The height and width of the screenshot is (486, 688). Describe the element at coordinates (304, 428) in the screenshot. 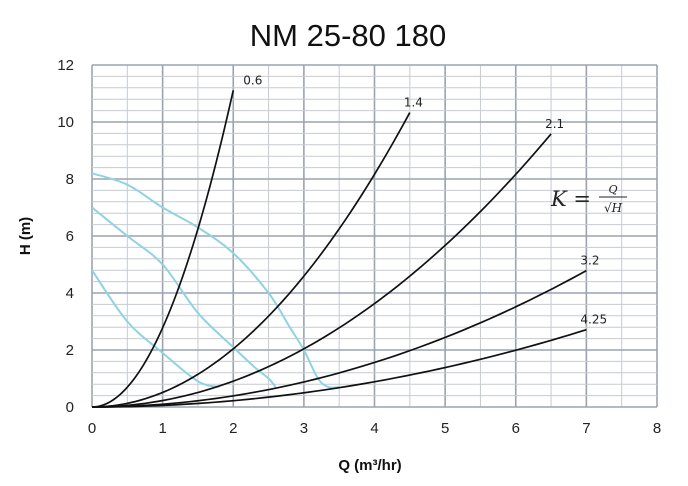

I see `x-tick-label: 3` at that location.